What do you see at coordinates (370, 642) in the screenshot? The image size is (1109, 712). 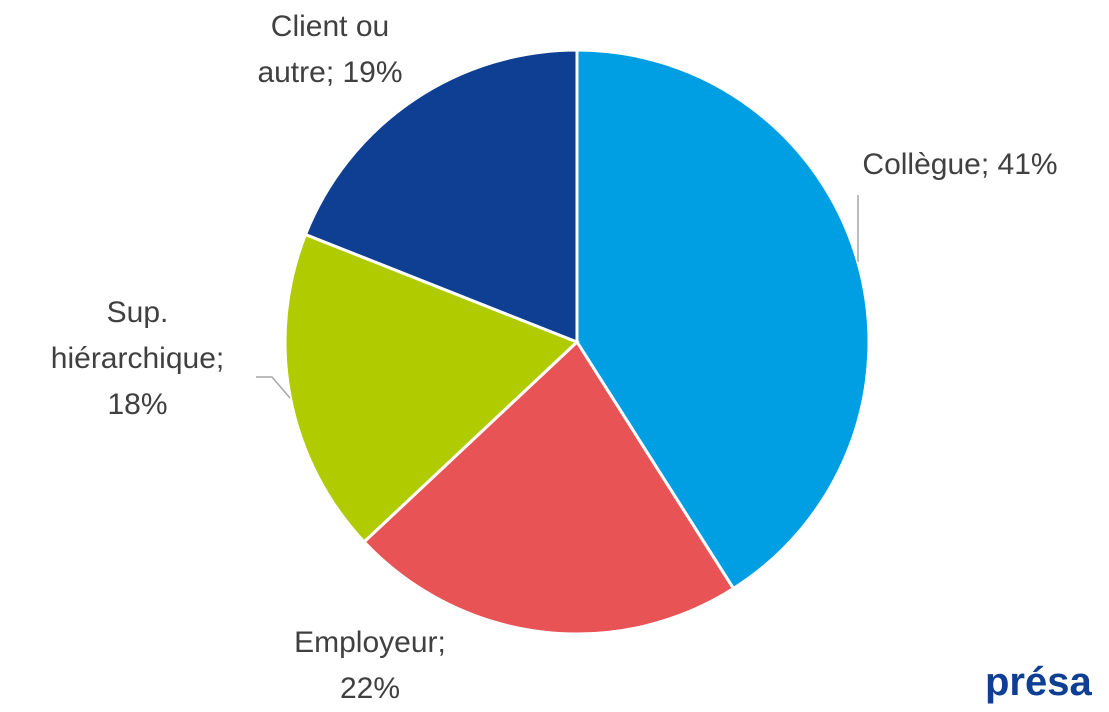 I see `category-label: Employeur;` at bounding box center [370, 642].